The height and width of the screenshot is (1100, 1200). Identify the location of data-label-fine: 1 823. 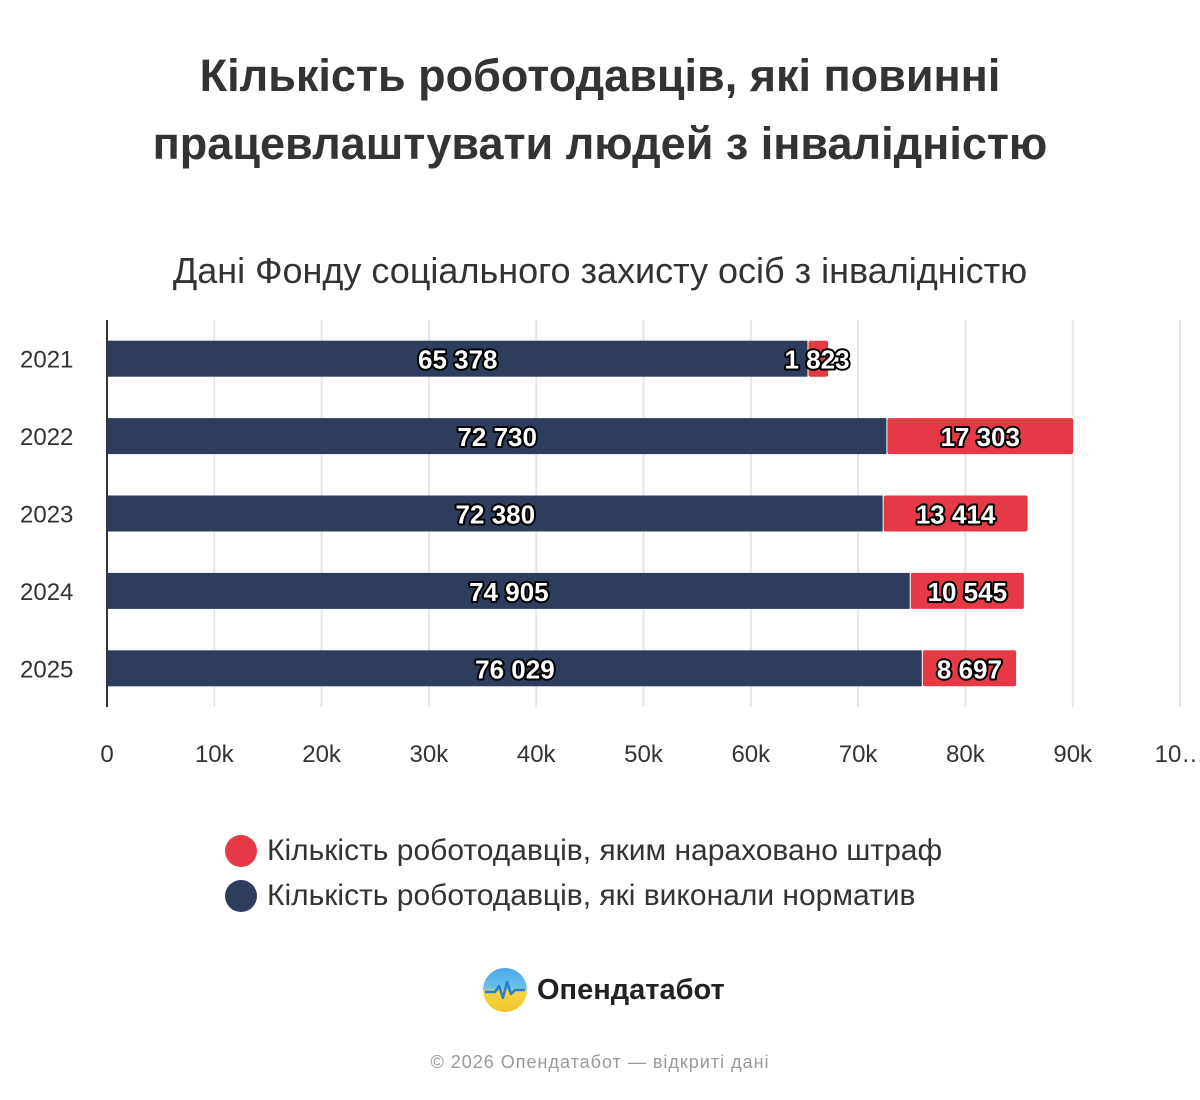
(817, 360).